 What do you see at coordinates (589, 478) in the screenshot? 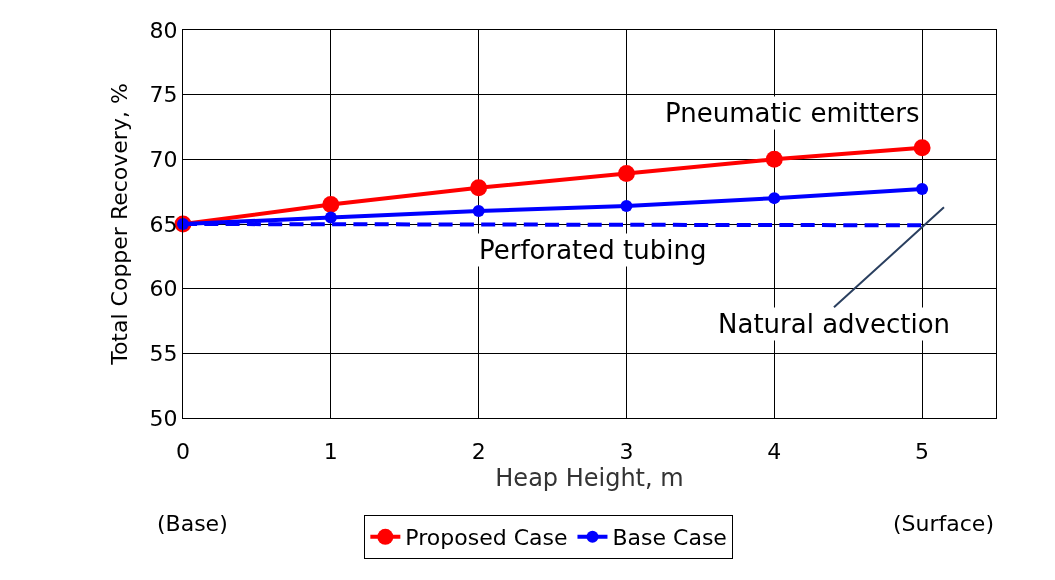
I see `x-axis-title: Heap Height, m` at bounding box center [589, 478].